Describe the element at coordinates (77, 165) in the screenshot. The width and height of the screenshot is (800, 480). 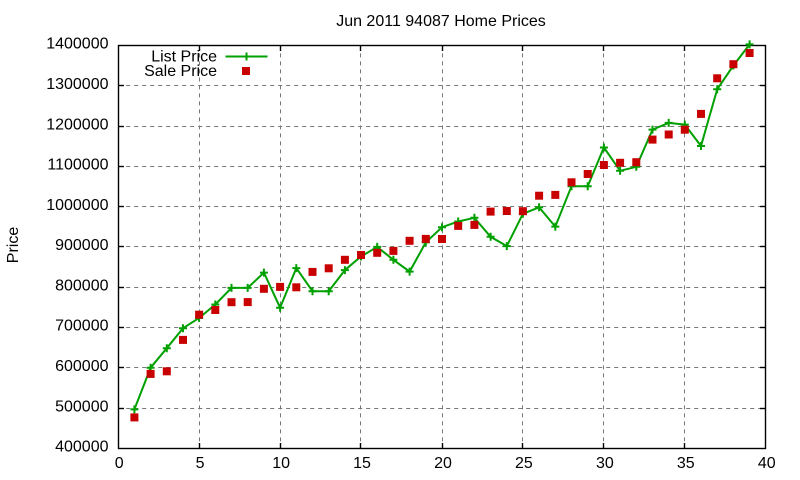
I see `svg-text: 1100000` at that location.